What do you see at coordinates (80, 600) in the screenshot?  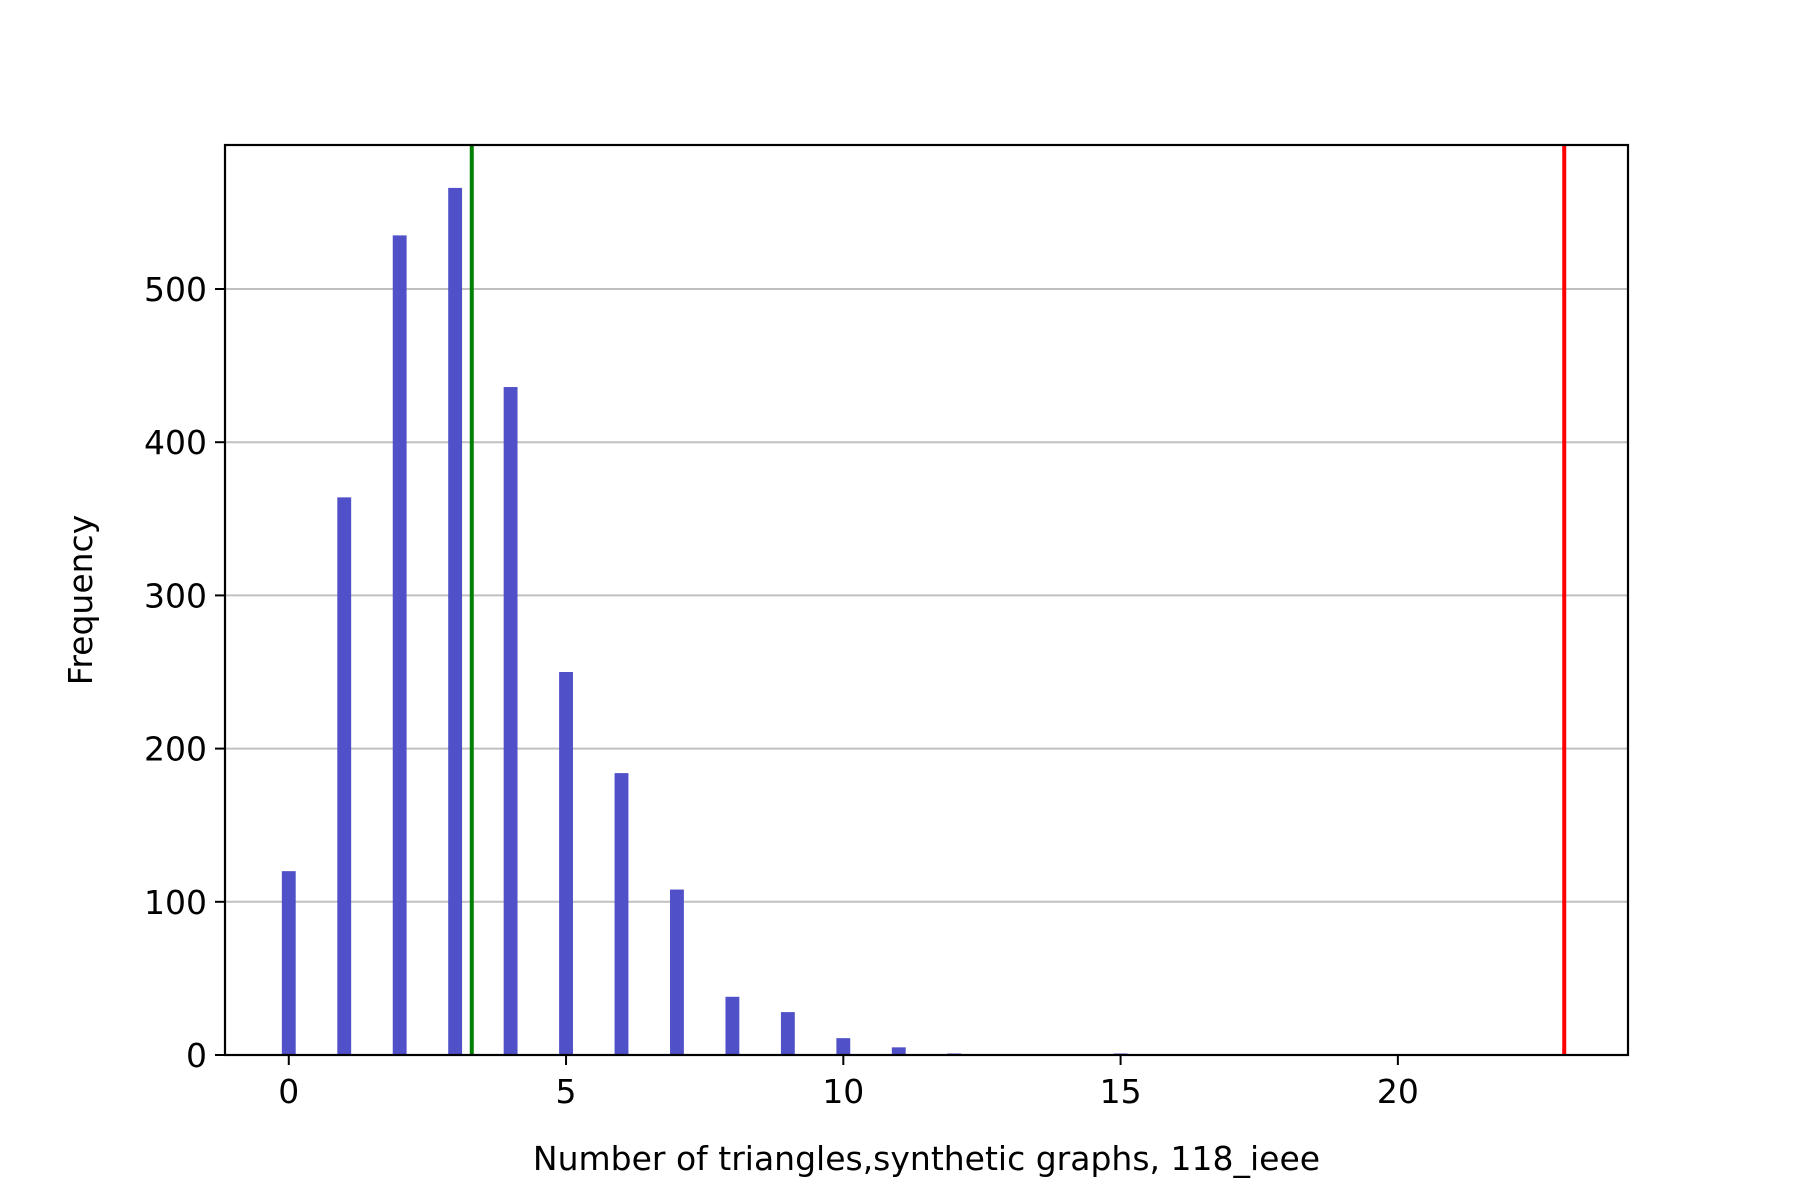 I see `y-axis-label: Frequency` at bounding box center [80, 600].